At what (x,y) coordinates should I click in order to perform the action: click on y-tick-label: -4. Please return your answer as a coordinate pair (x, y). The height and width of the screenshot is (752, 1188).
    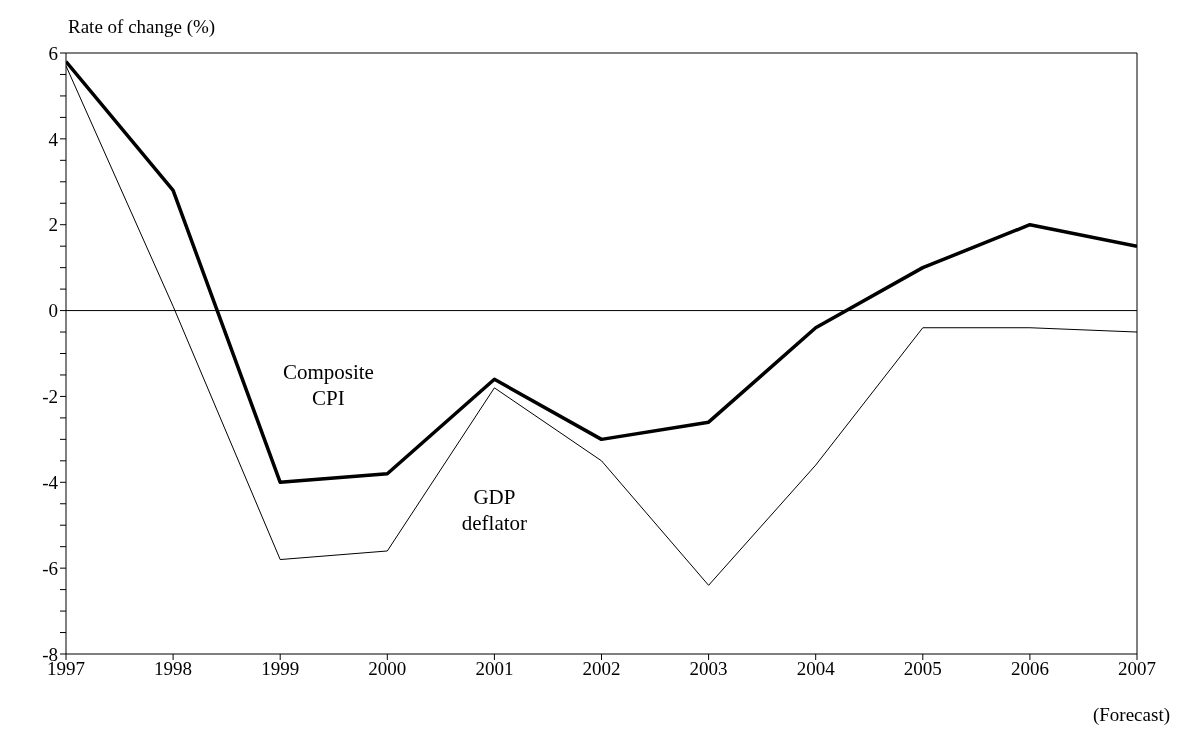
    Looking at the image, I should click on (50, 483).